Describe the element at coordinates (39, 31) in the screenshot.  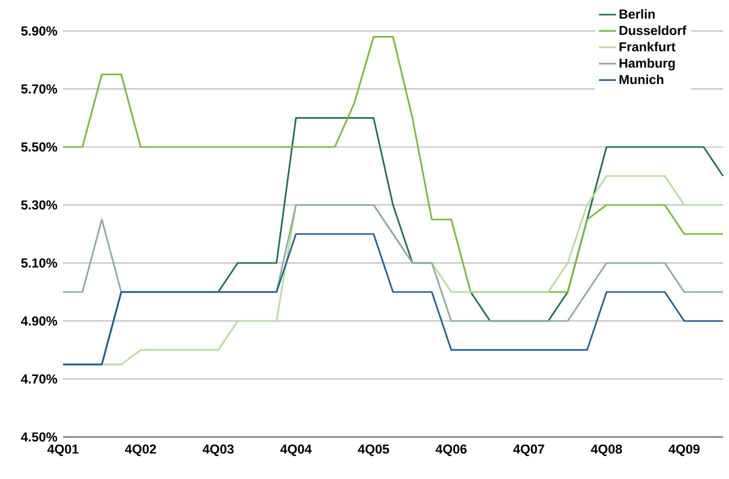
I see `y-tick-label: 5.90%` at that location.